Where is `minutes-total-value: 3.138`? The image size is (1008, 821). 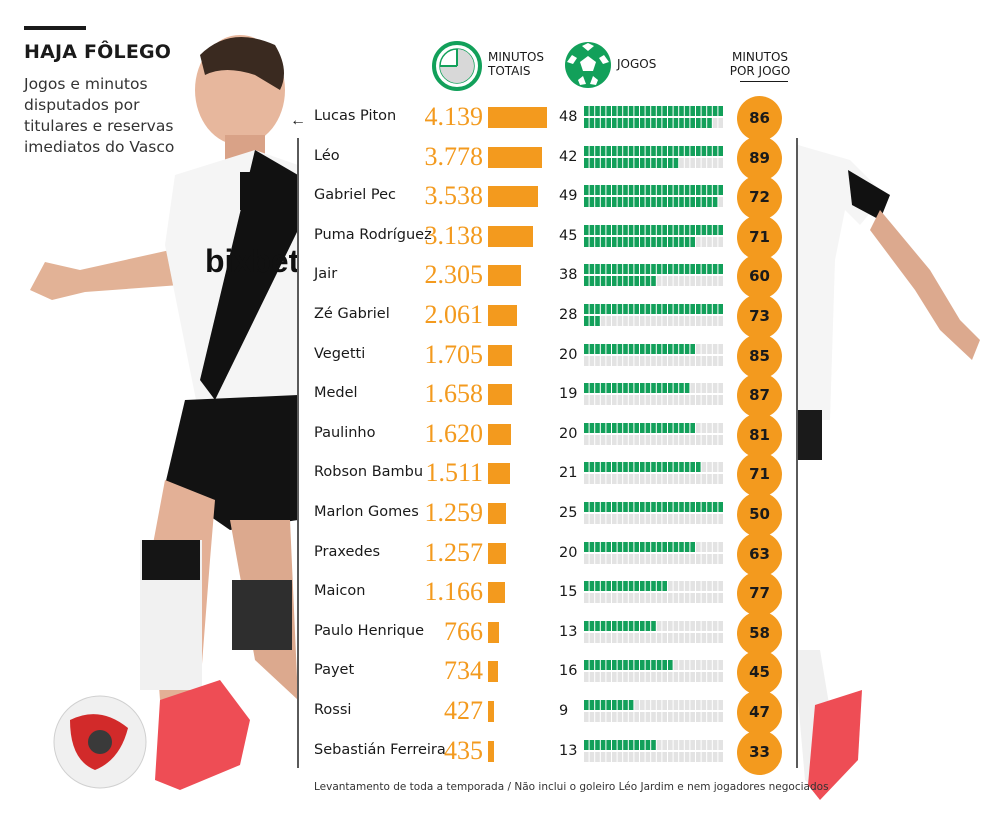
minutes-total-value: 3.138 is located at coordinates (454, 235).